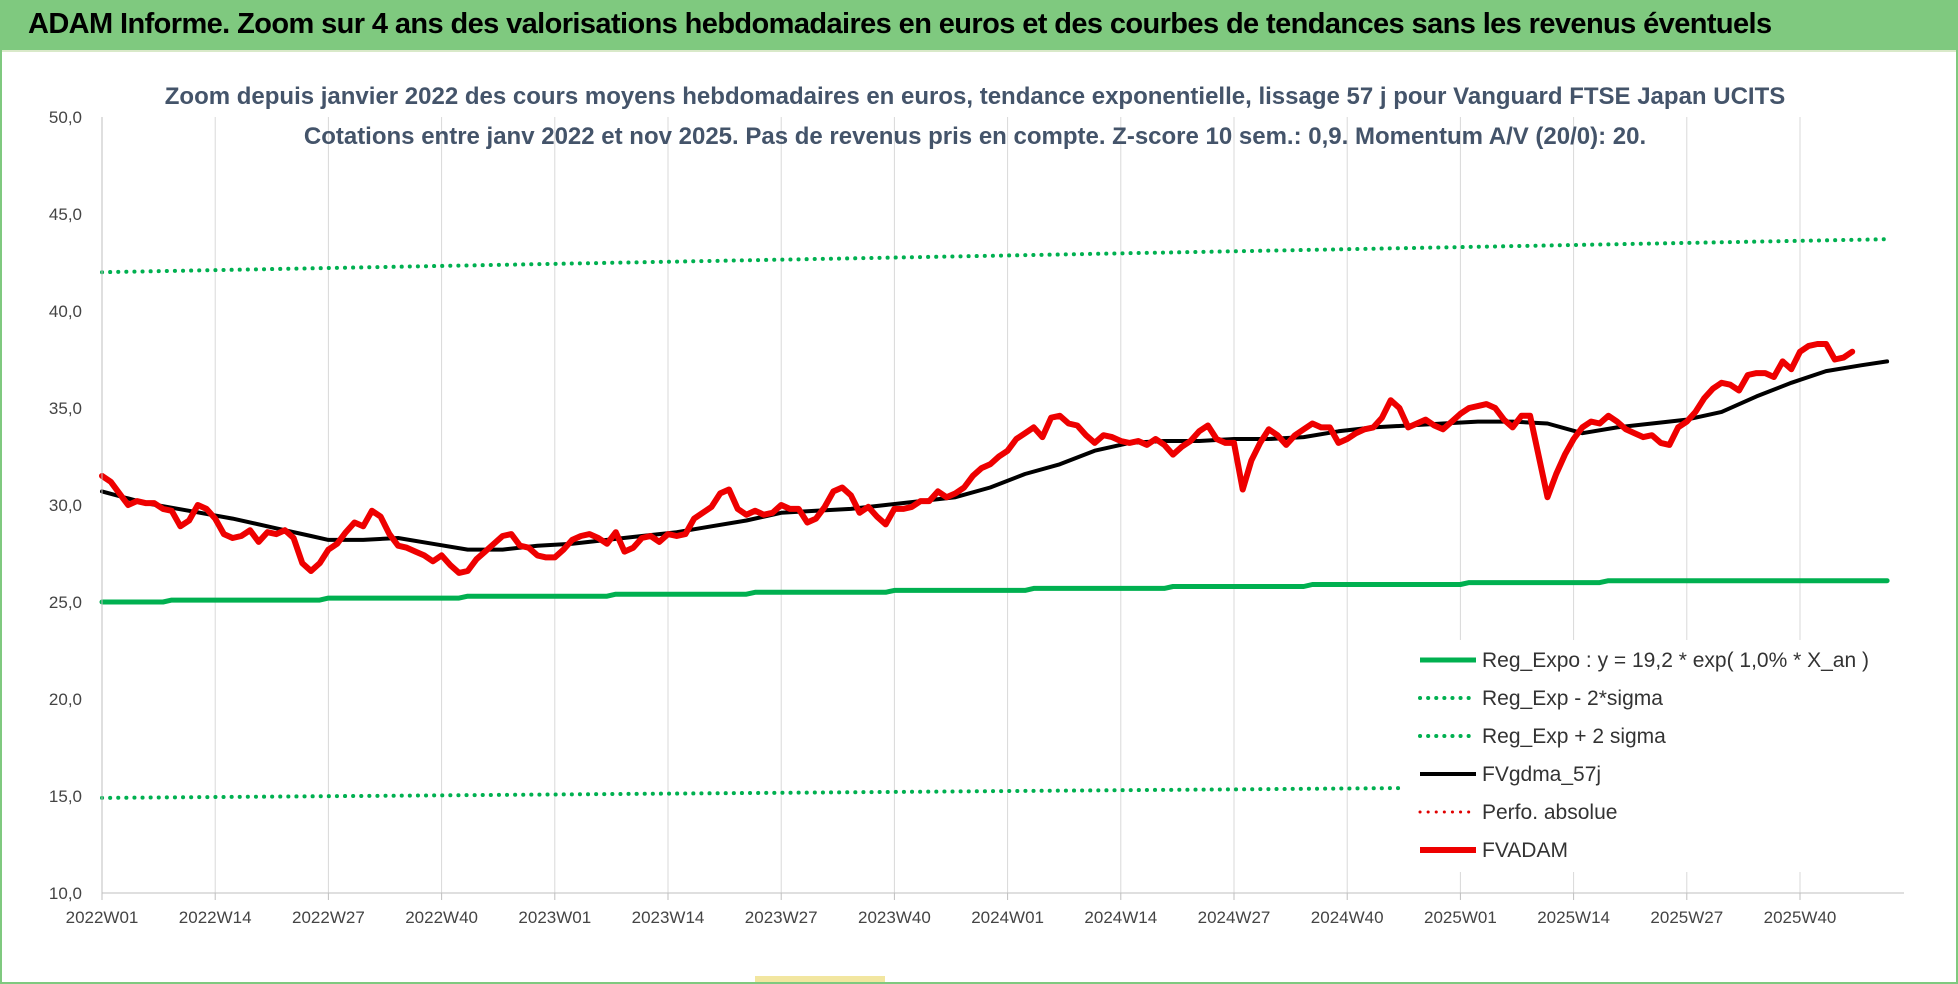 The width and height of the screenshot is (1958, 984). I want to click on y-tick-label: 15,0, so click(65, 796).